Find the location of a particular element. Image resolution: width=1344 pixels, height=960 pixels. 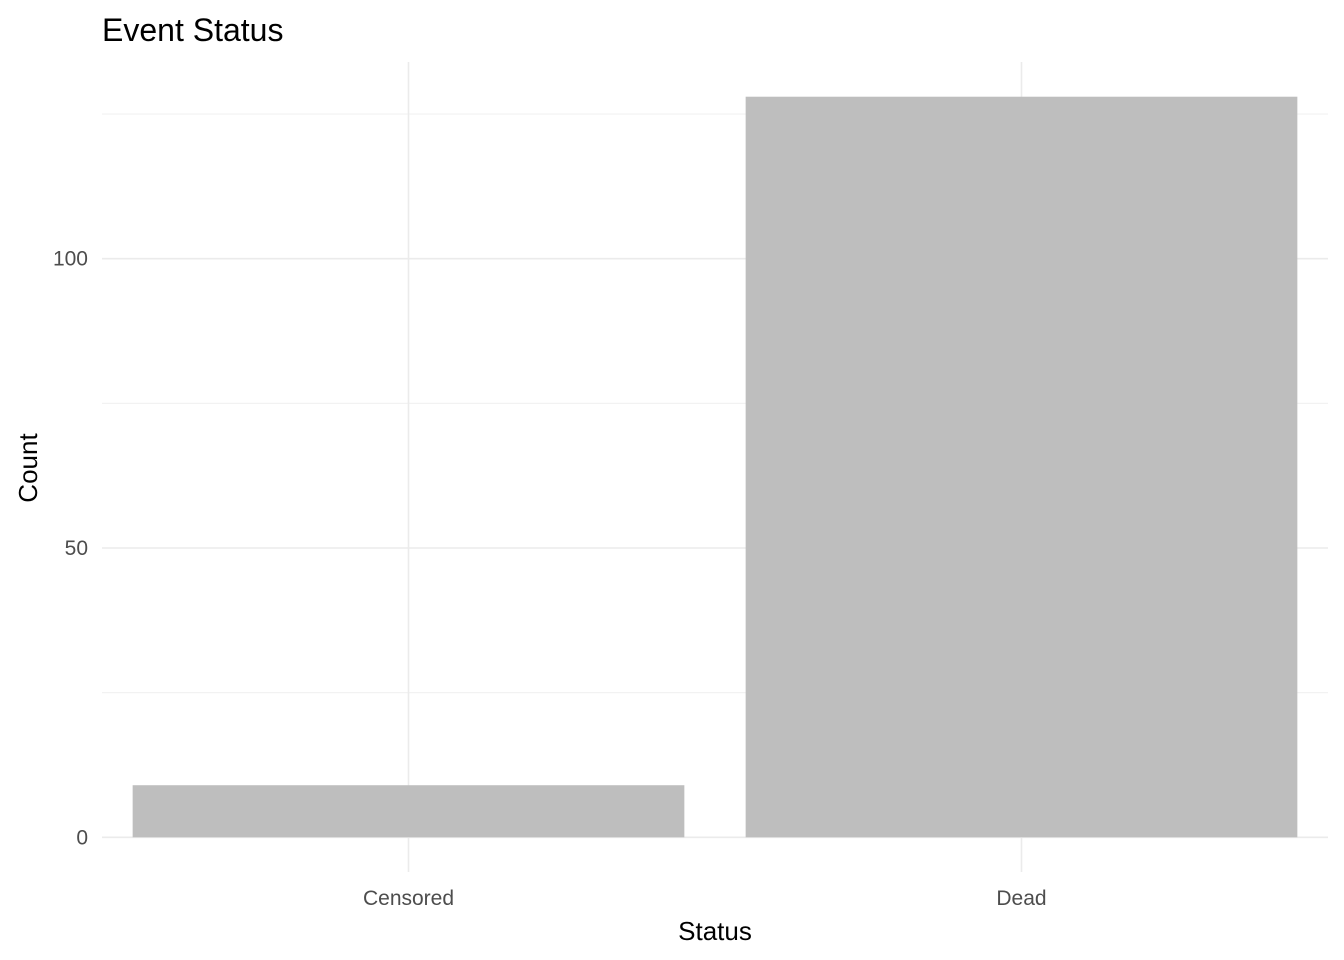

x-tick-label: Censored is located at coordinates (408, 898).